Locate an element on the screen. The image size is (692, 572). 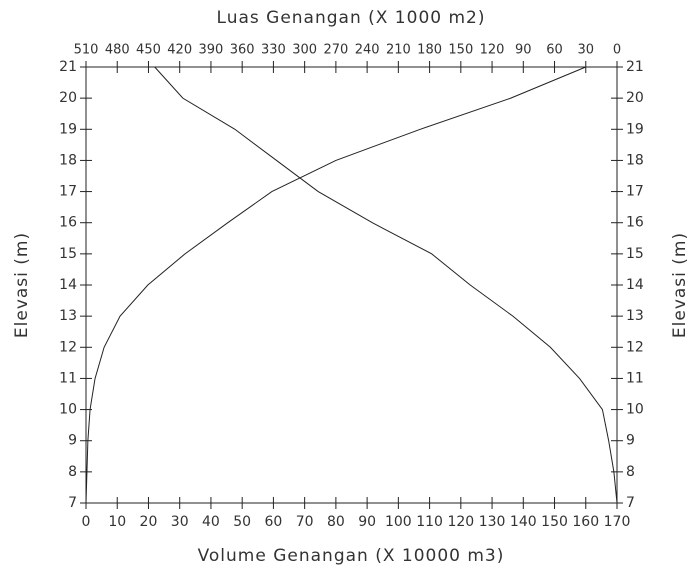
y-tick-label: 13 is located at coordinates (68, 316).